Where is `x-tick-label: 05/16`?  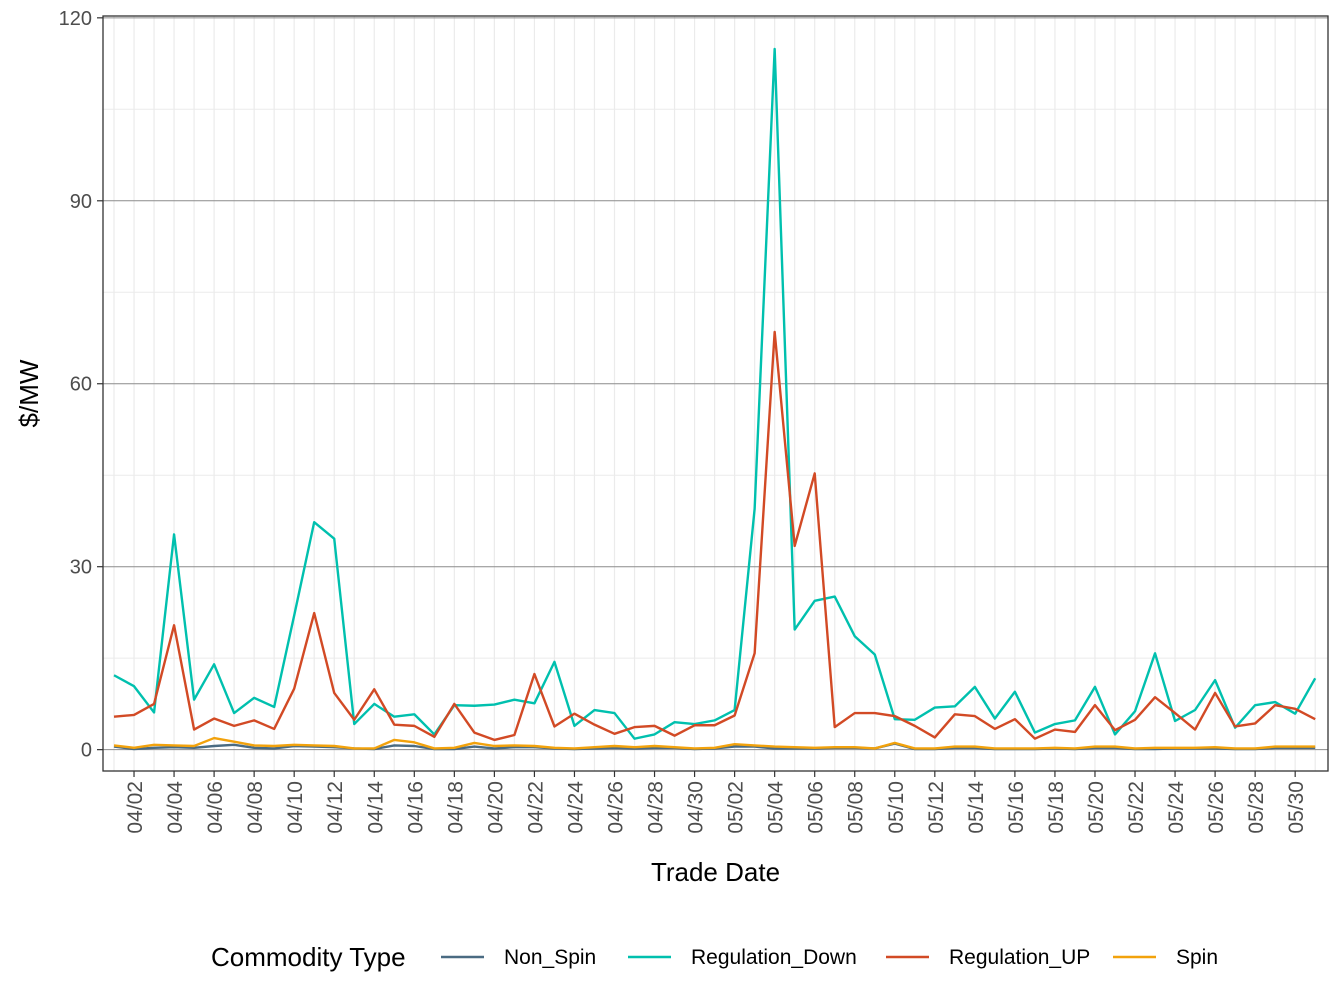 x-tick-label: 05/16 is located at coordinates (1016, 807).